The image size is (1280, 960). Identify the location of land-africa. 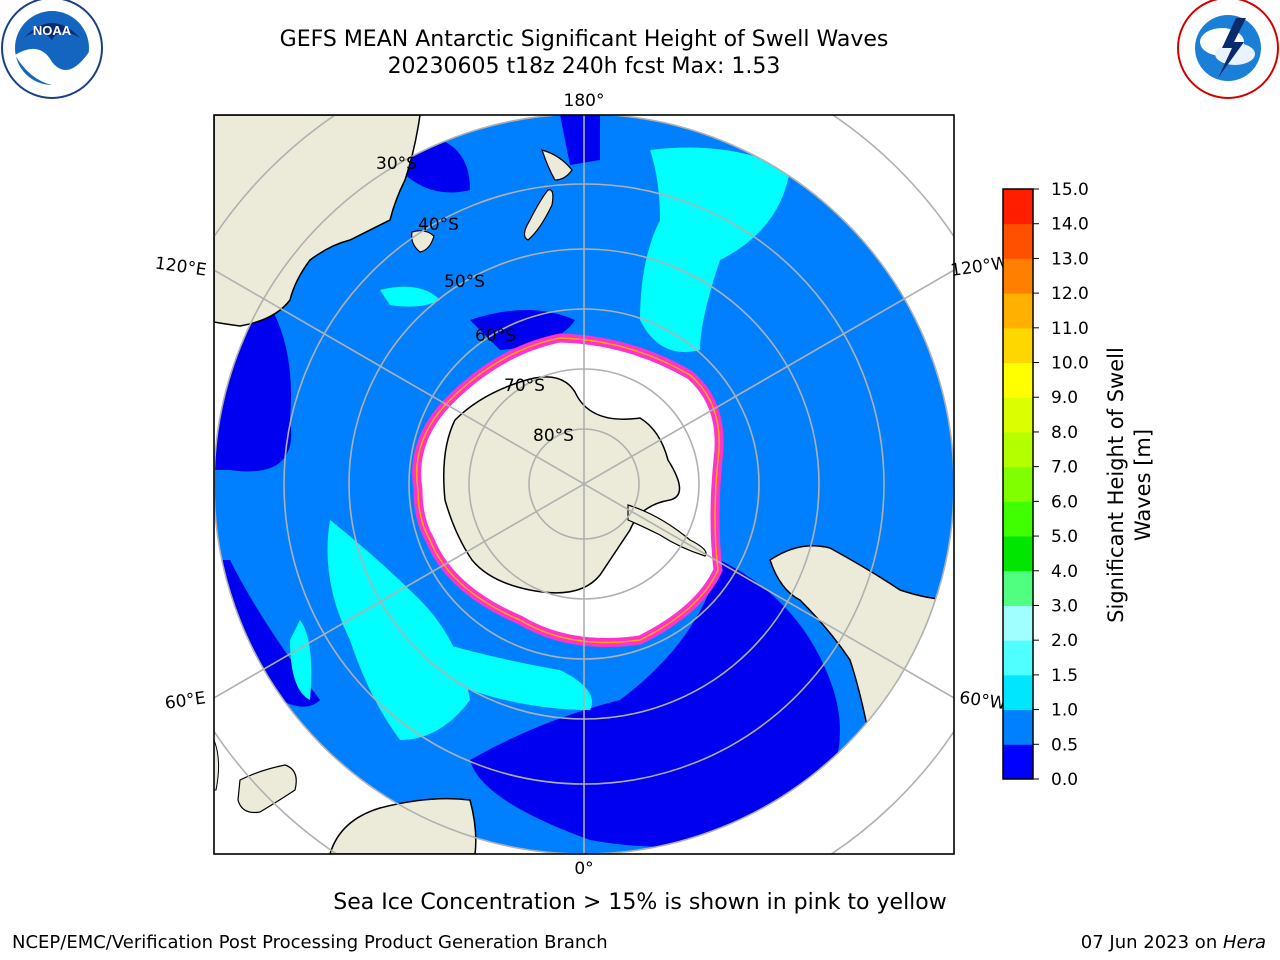
(403, 825).